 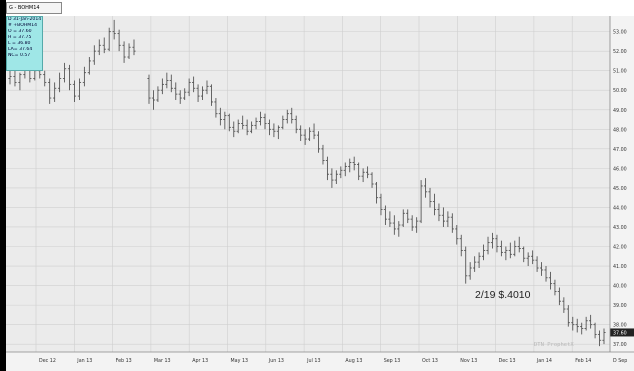 I want to click on symbol-field: G - BOHM14, so click(x=34, y=8).